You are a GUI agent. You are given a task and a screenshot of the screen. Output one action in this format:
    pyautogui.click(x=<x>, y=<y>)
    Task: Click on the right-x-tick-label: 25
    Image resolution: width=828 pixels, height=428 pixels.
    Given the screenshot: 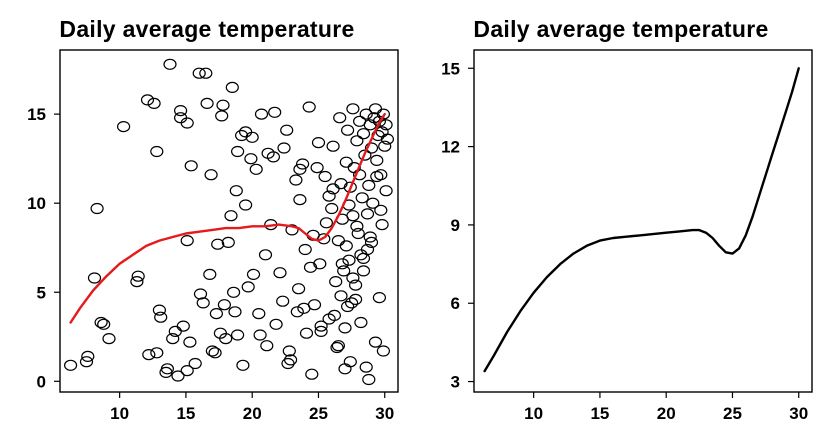 What is the action you would take?
    pyautogui.click(x=732, y=413)
    